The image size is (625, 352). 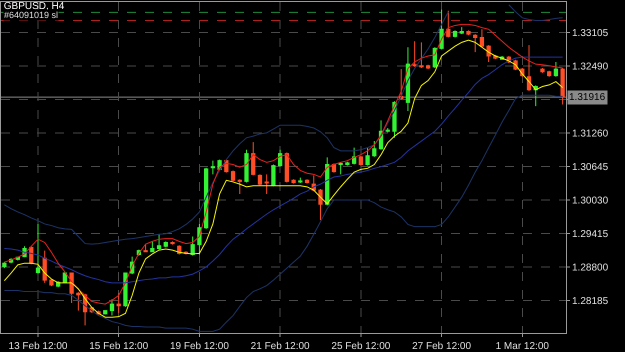 What do you see at coordinates (590, 66) in the screenshot?
I see `y-tick-label: 1.32490` at bounding box center [590, 66].